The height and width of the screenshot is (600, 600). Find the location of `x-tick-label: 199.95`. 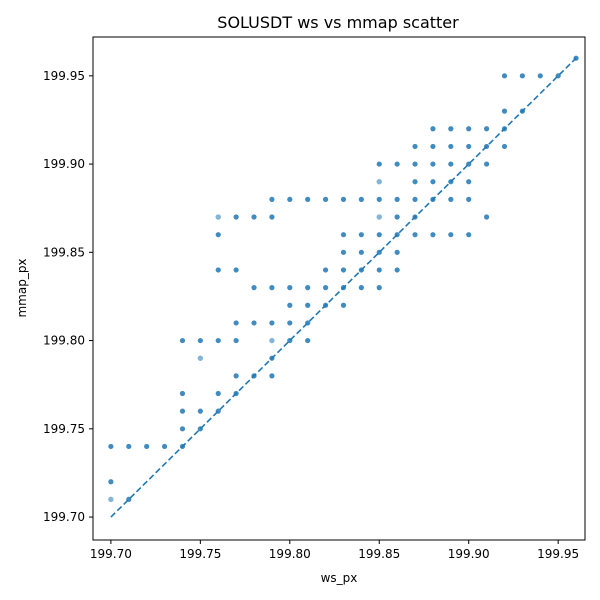

x-tick-label: 199.95 is located at coordinates (558, 554).